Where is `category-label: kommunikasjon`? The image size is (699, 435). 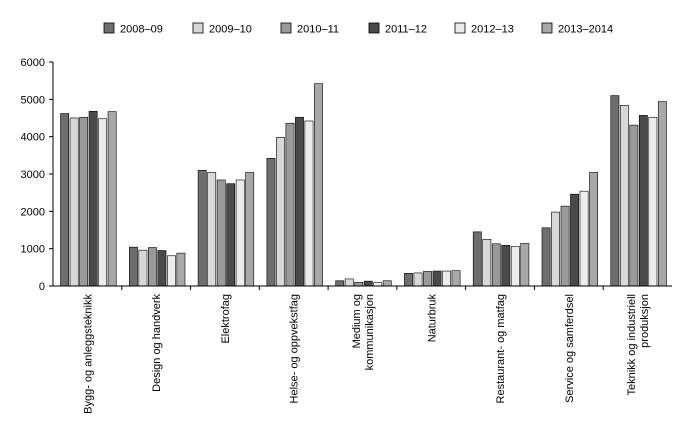
category-label: kommunikasjon is located at coordinates (370, 332).